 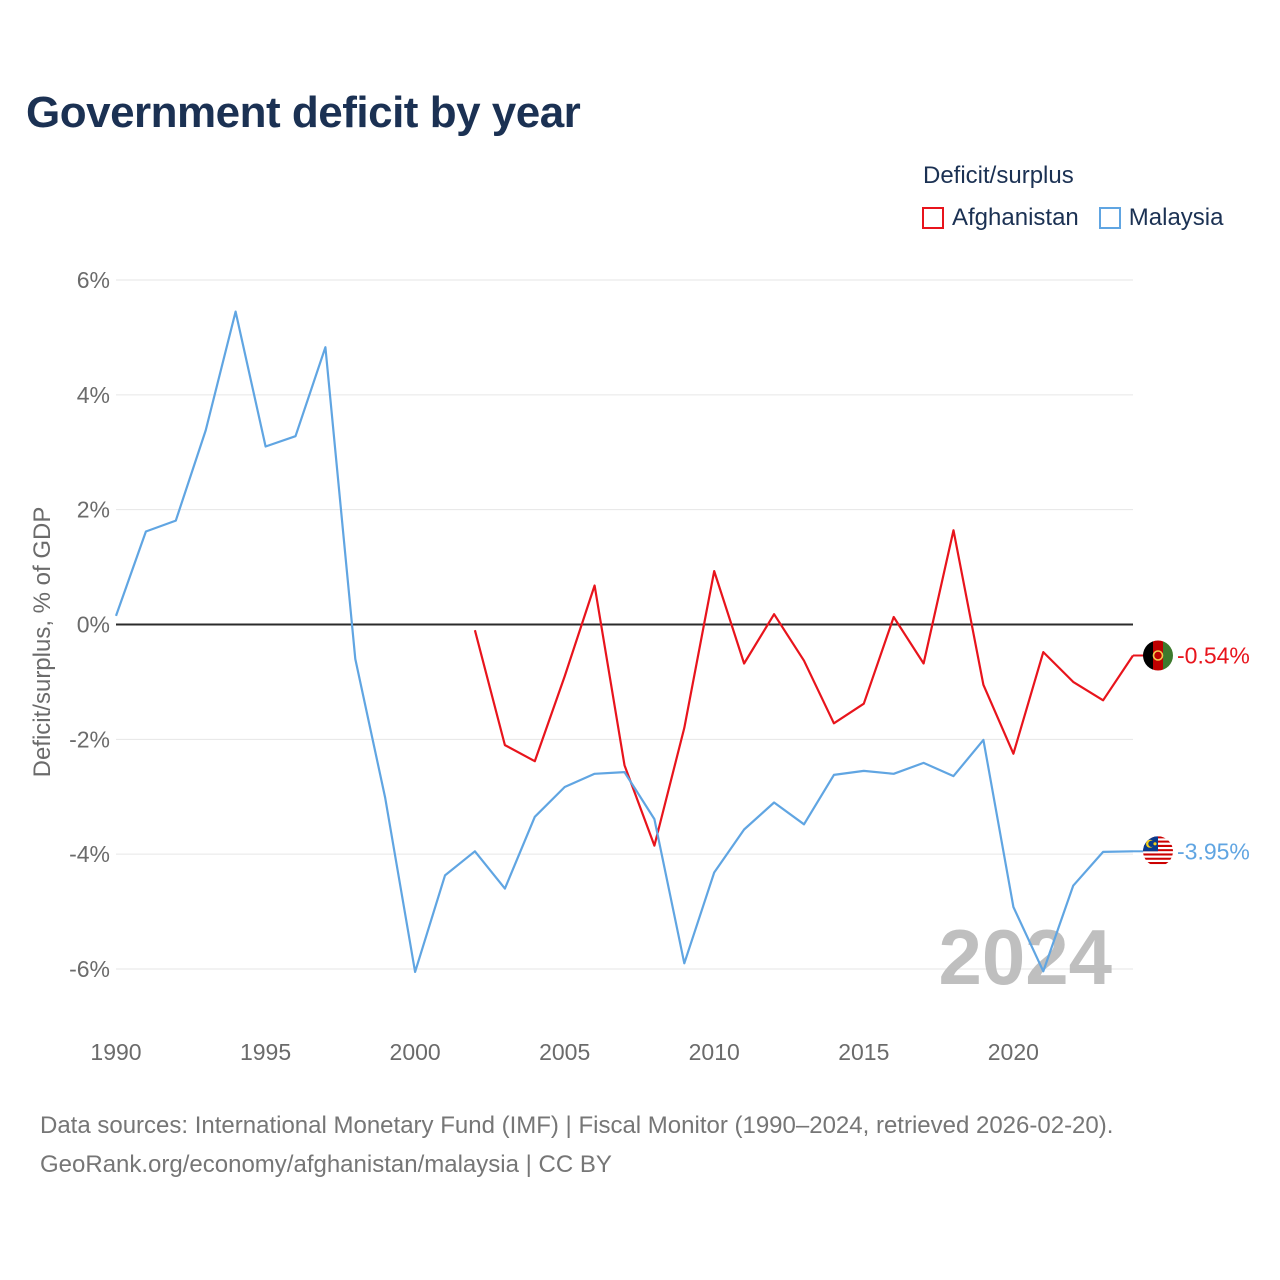 I want to click on x-tick-label: 2010, so click(x=714, y=1052).